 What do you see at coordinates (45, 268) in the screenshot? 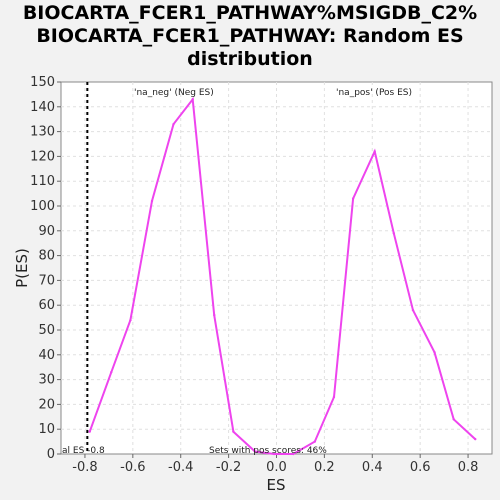
I see `y-axis-ticks: 0 10 20 30 40 50 60 70 80 90 100 110 120 130 140 150` at bounding box center [45, 268].